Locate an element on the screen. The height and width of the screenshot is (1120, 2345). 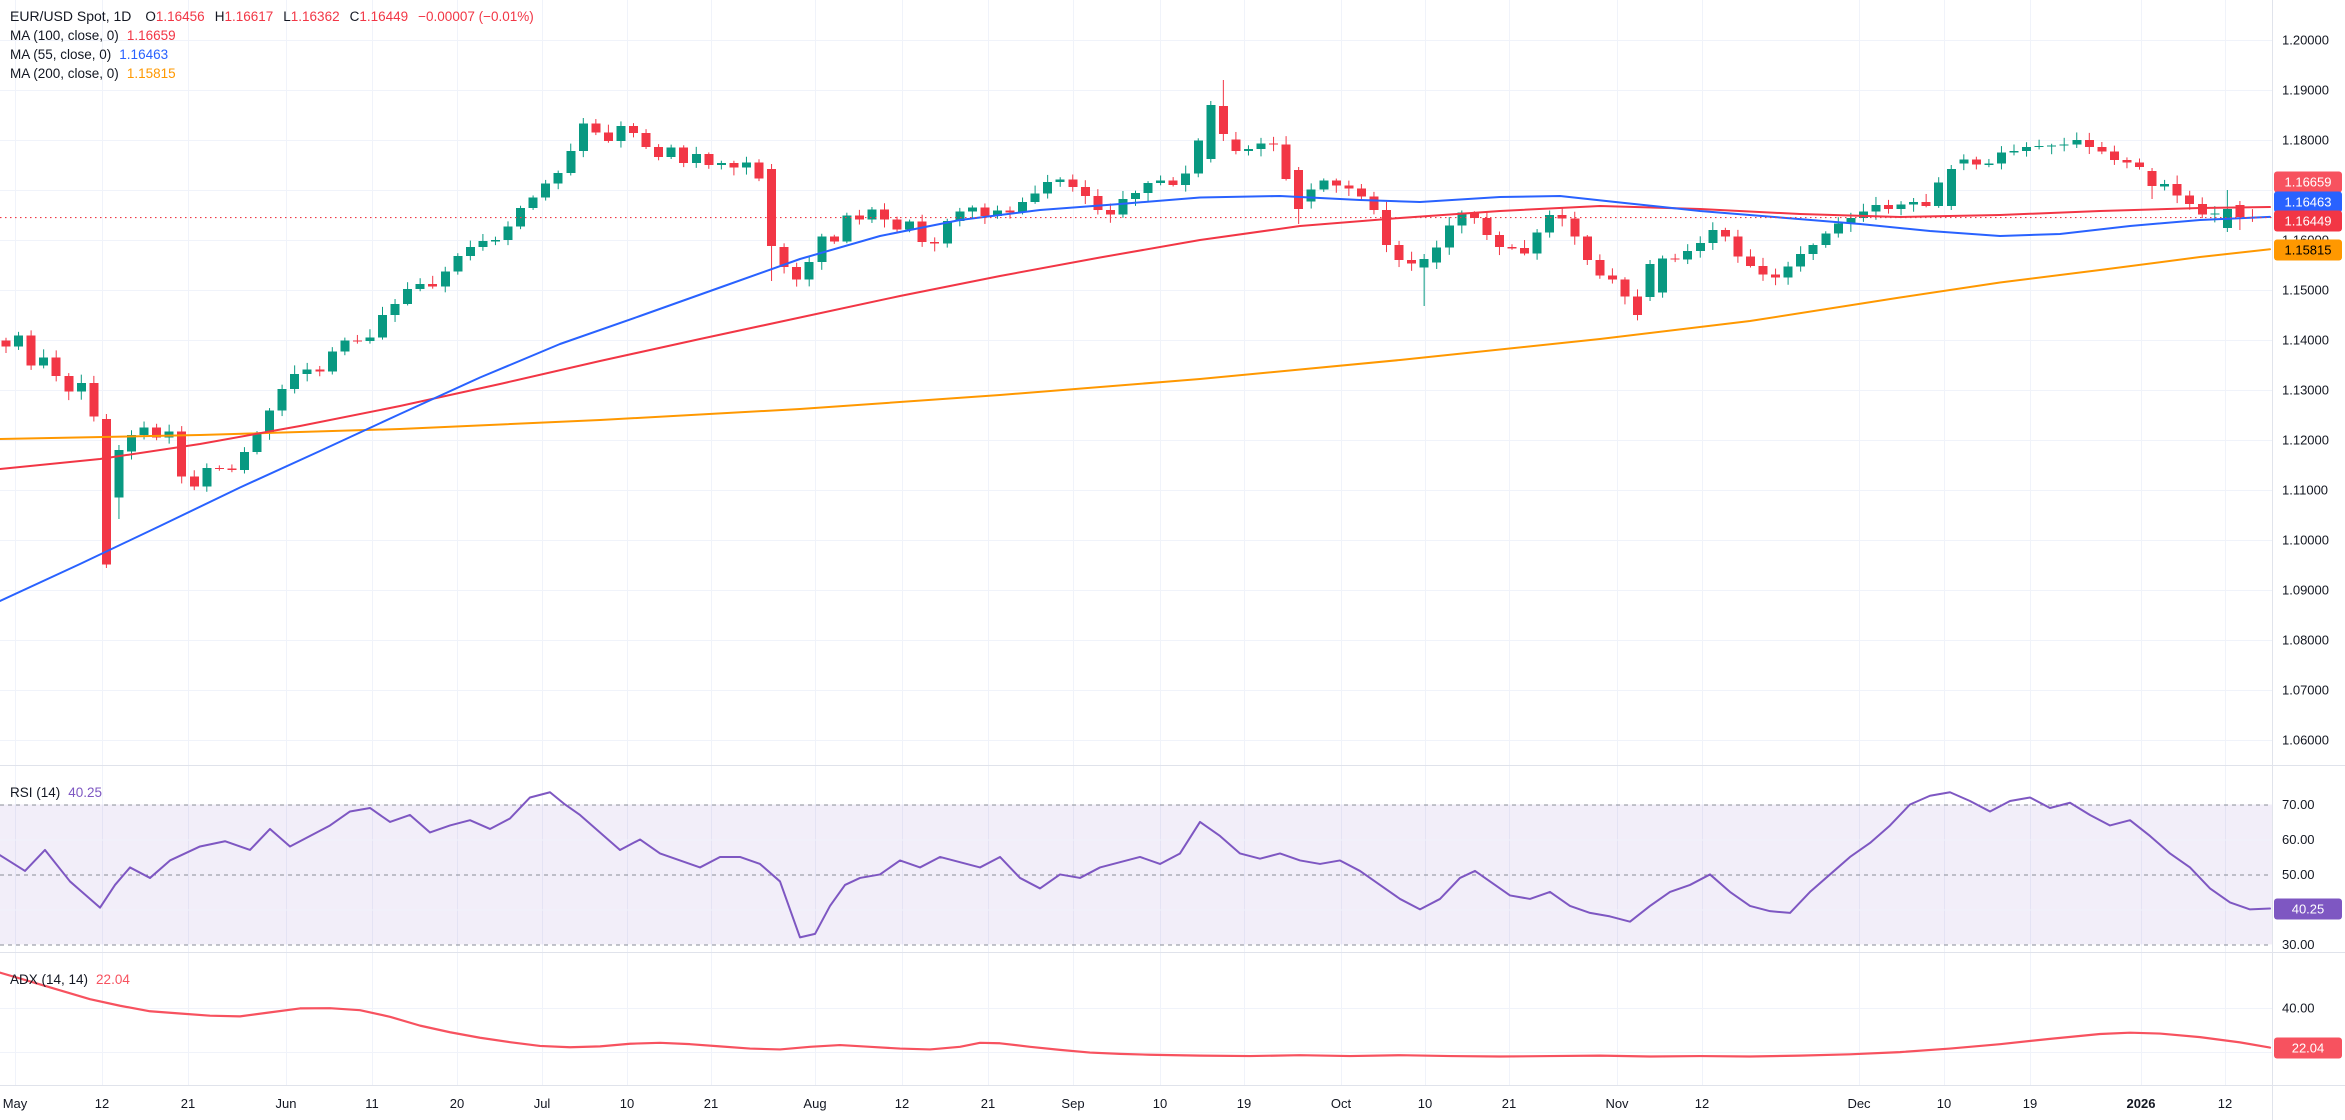
time-tick-label: Jul is located at coordinates (542, 1103).